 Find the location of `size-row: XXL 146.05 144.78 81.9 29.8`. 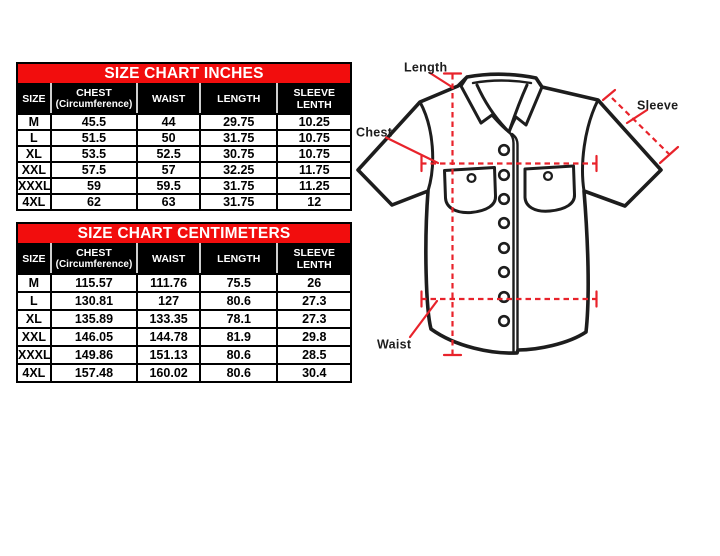

size-row: XXL 146.05 144.78 81.9 29.8 is located at coordinates (184, 337).